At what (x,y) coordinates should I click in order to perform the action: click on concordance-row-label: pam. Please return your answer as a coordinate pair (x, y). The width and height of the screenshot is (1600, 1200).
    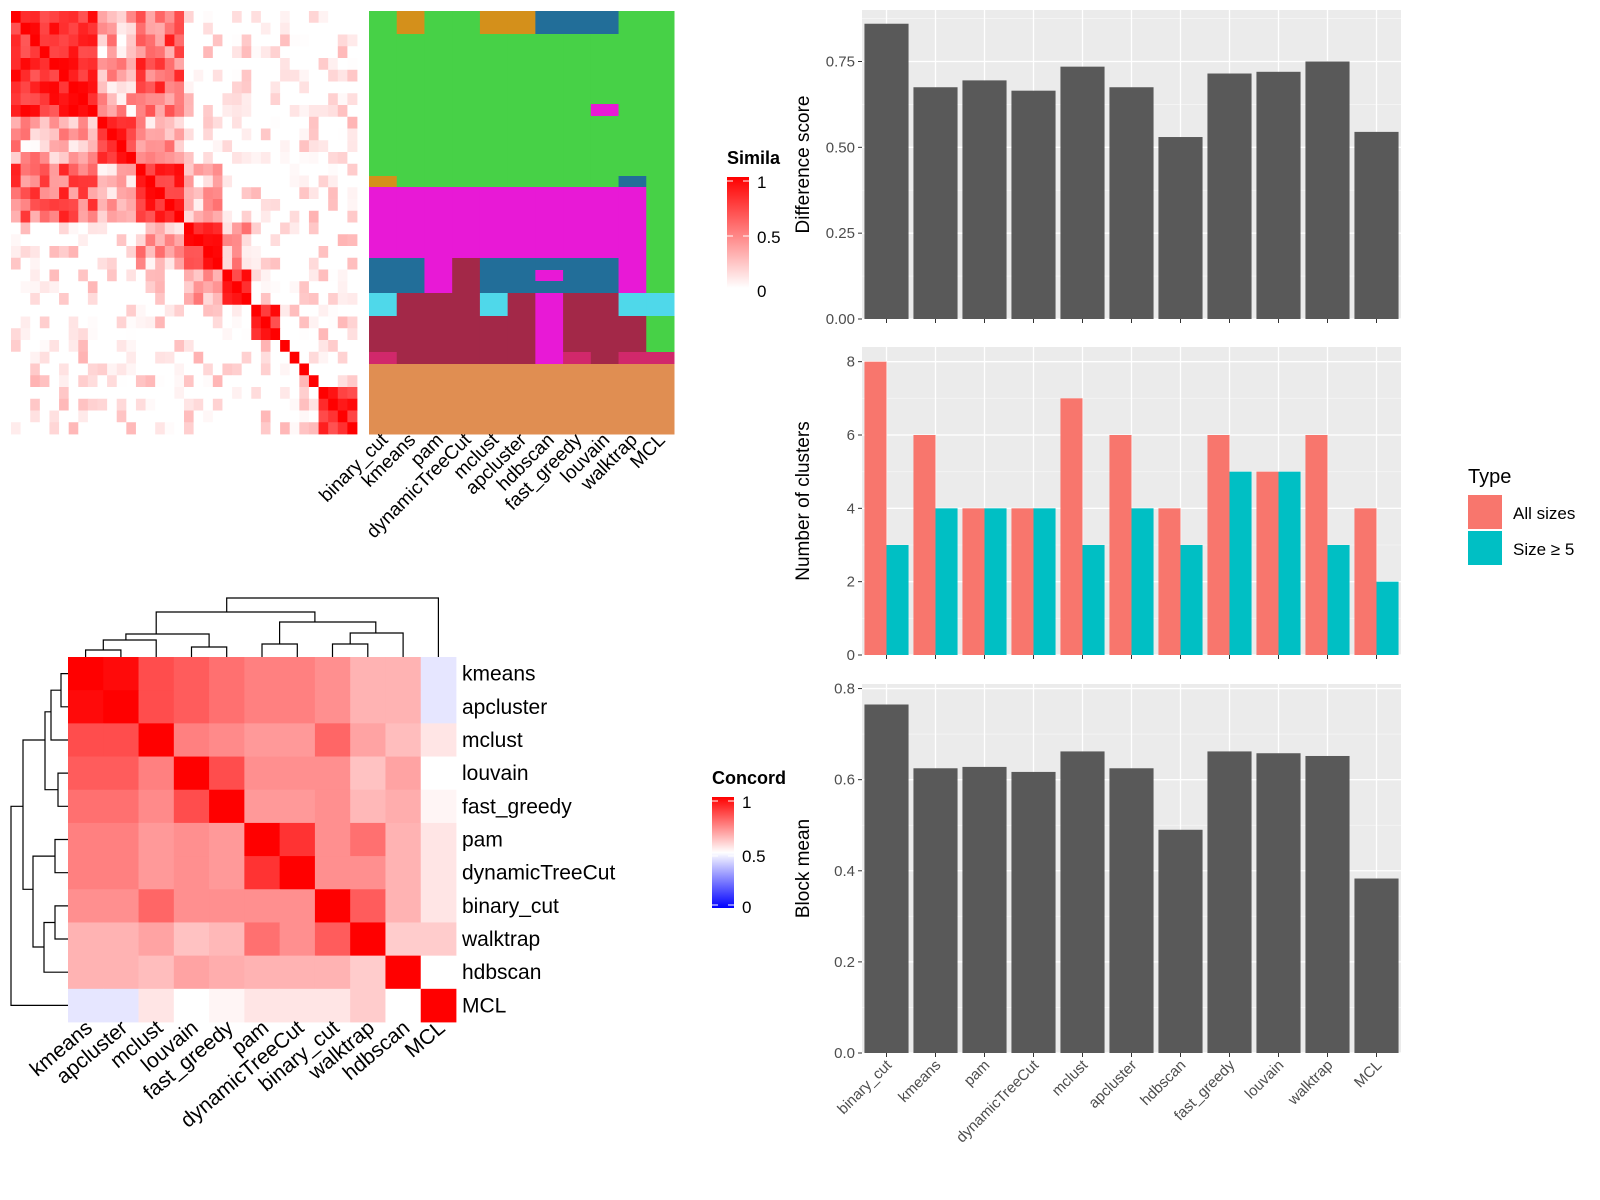
    Looking at the image, I should click on (482, 840).